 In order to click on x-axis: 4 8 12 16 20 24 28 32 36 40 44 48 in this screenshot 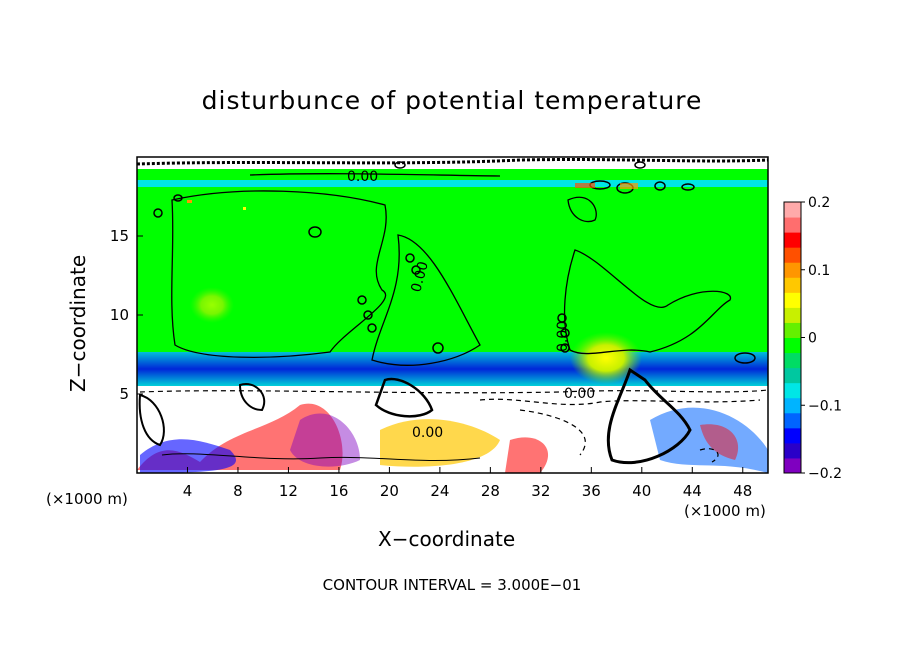, I will do `click(467, 483)`.